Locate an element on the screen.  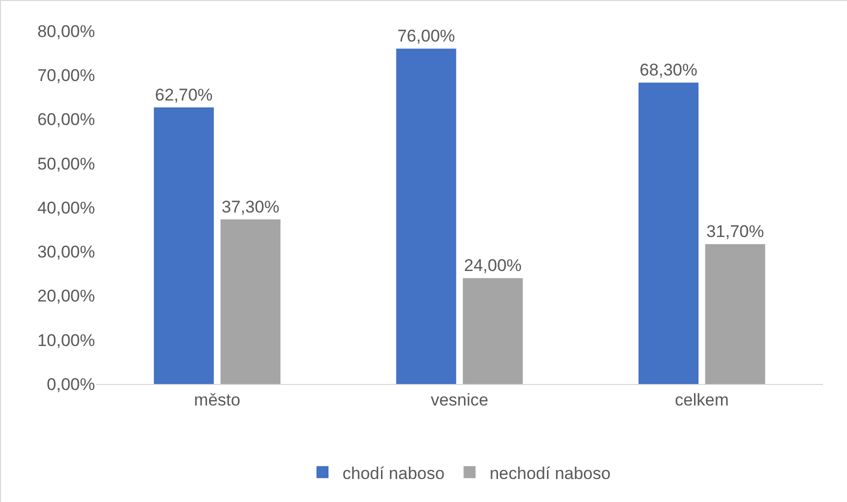
data-label: 68,30% is located at coordinates (669, 70).